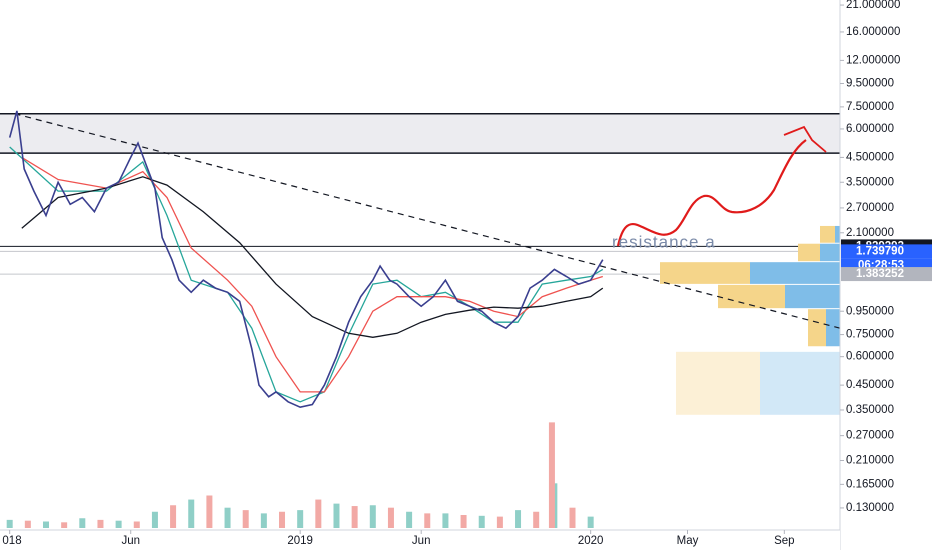 The height and width of the screenshot is (550, 932). I want to click on y-tick-label: 9.500000, so click(870, 84).